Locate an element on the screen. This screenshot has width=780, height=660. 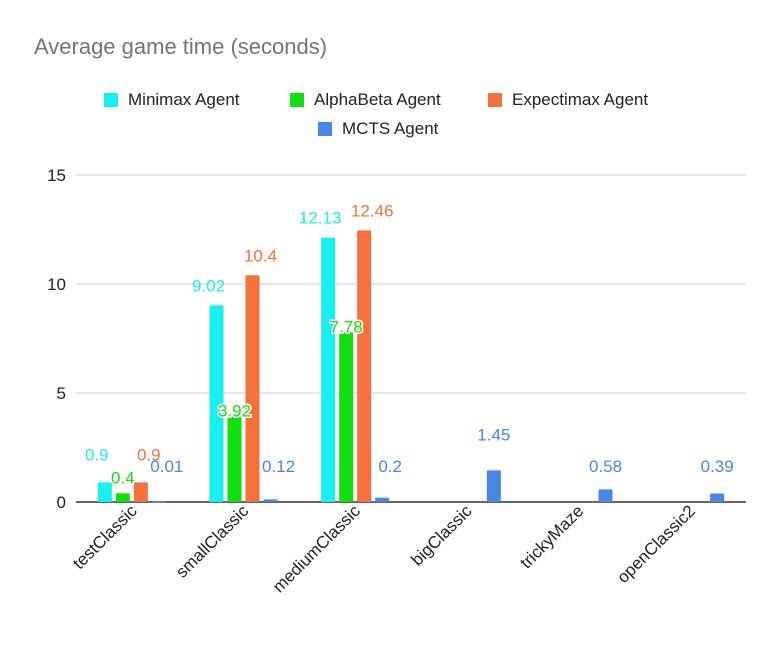
data-label: 0.4 is located at coordinates (123, 477).